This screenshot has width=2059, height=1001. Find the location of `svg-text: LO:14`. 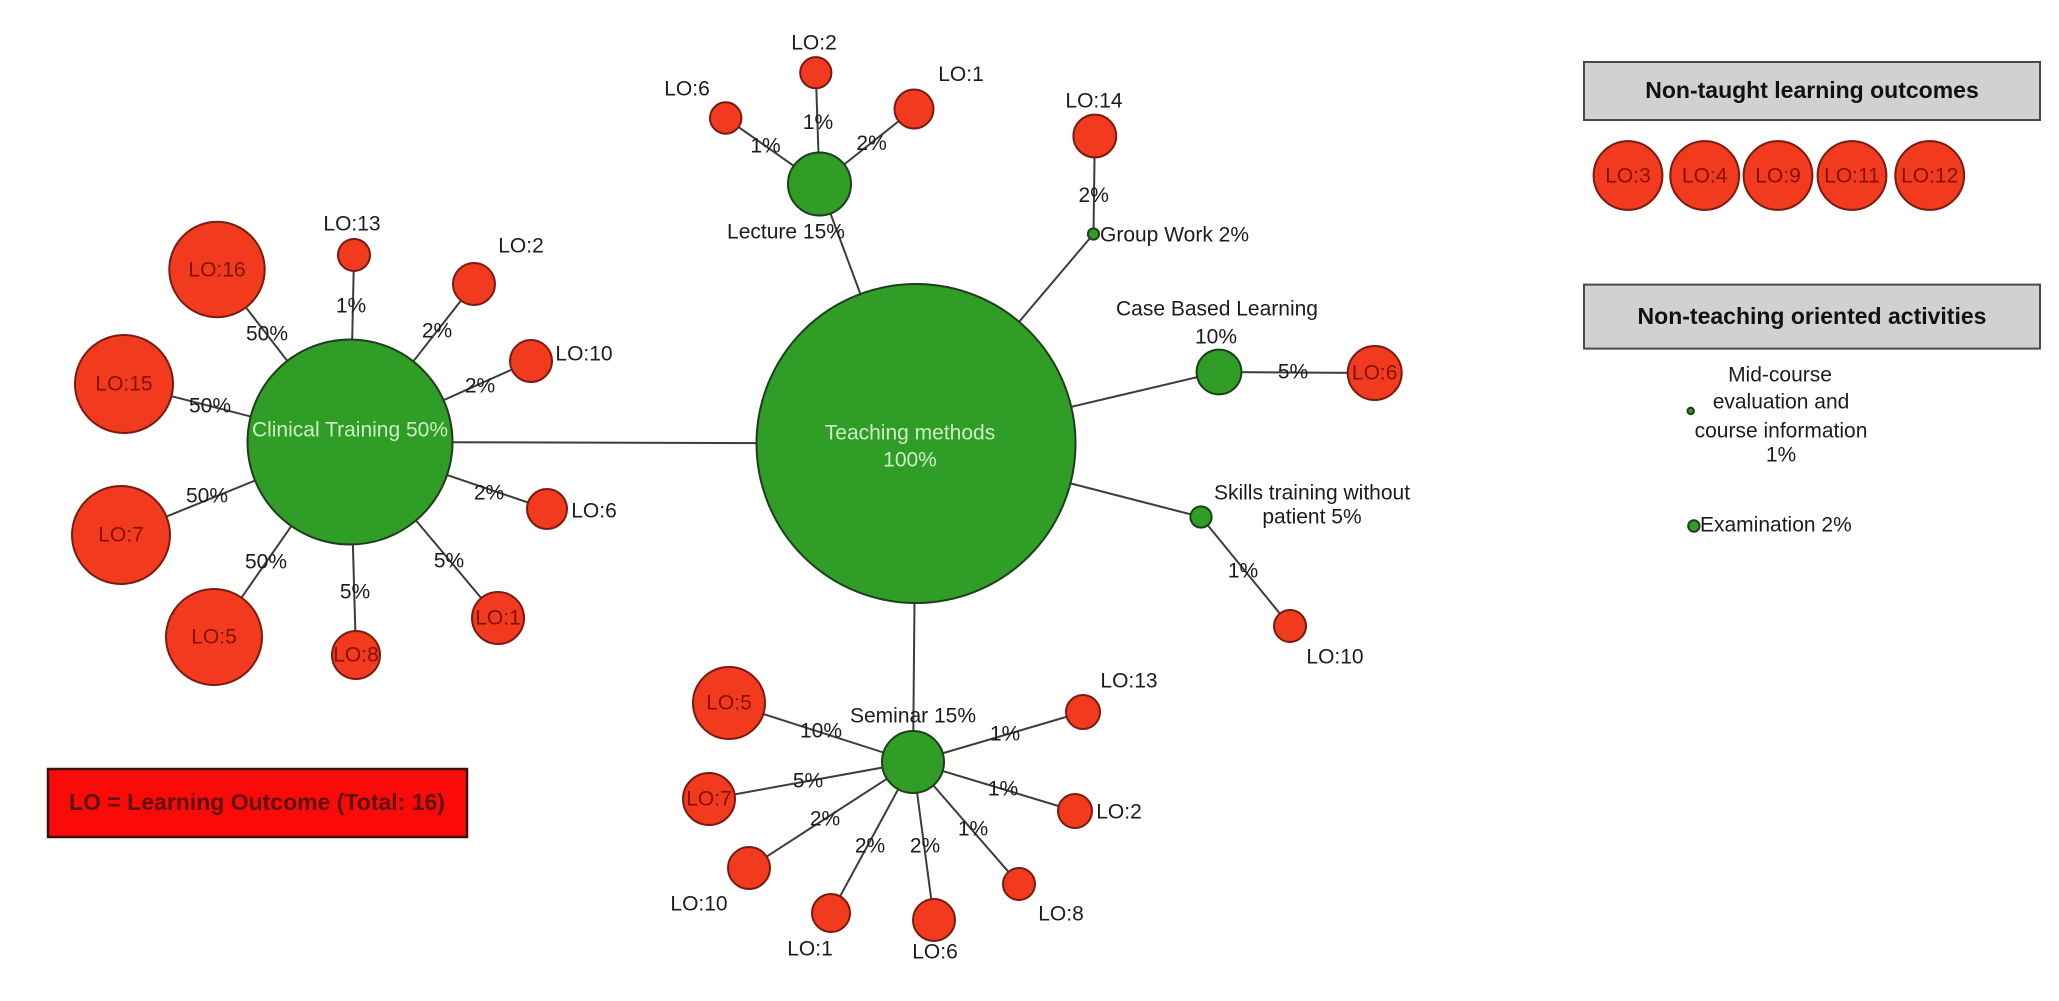

svg-text: LO:14 is located at coordinates (1094, 101).